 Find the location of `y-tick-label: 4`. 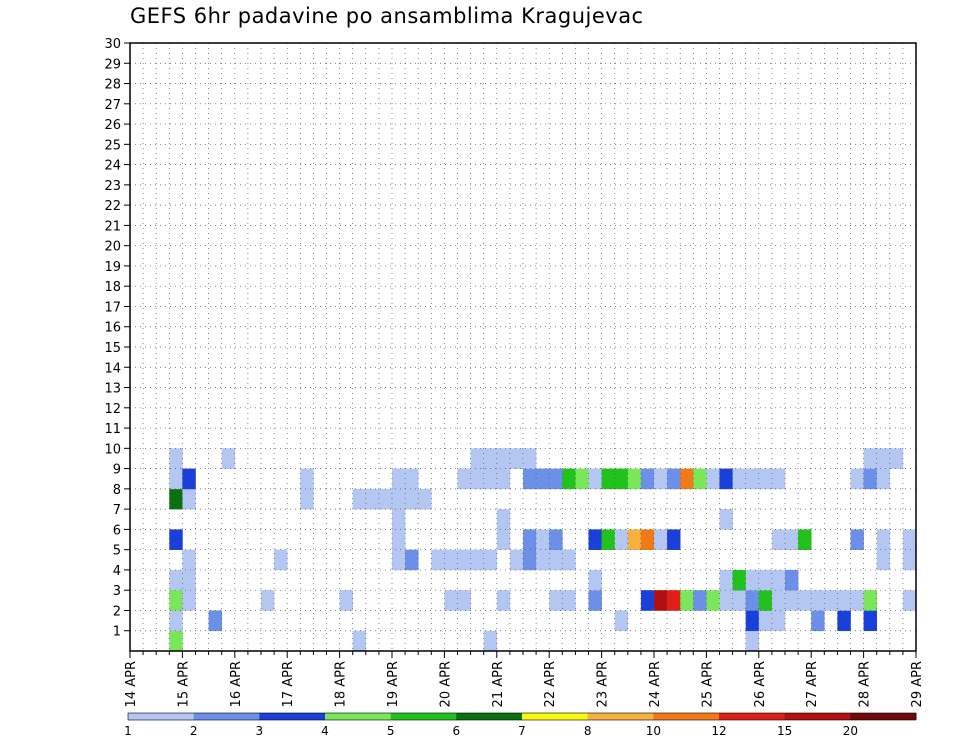

y-tick-label: 4 is located at coordinates (117, 571).